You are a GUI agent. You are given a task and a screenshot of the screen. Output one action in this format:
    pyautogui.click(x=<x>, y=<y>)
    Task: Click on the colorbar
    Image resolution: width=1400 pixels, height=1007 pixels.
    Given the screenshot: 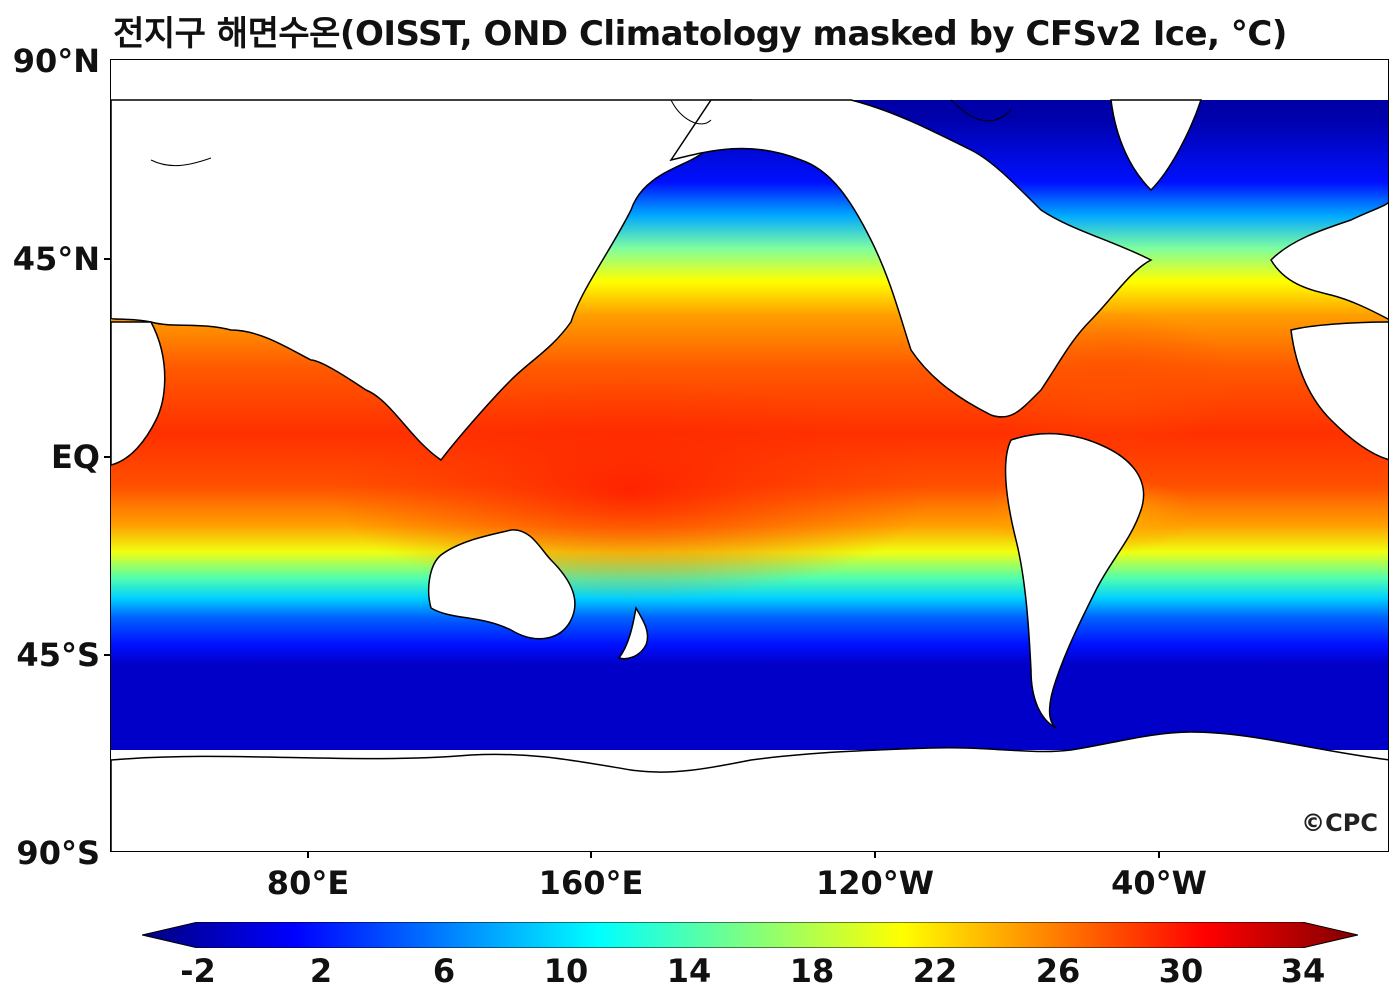 What is the action you would take?
    pyautogui.click(x=750, y=935)
    